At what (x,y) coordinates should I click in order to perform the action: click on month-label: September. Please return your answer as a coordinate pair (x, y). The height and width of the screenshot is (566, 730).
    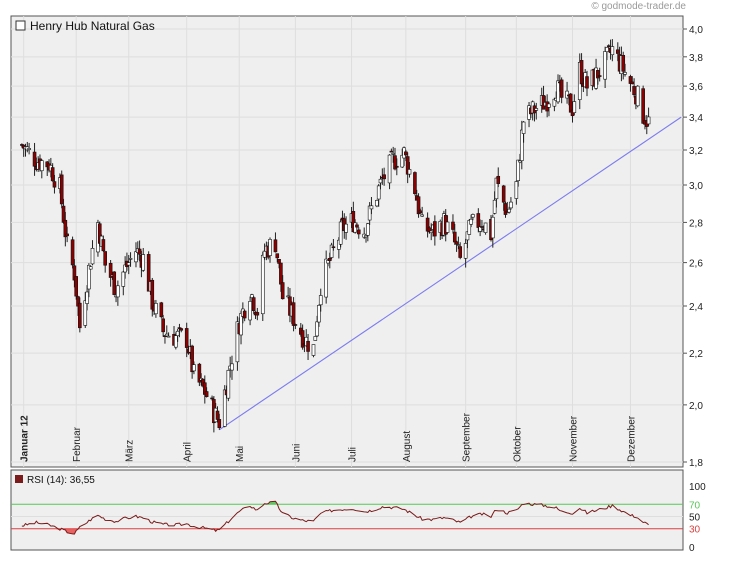
    Looking at the image, I should click on (467, 437).